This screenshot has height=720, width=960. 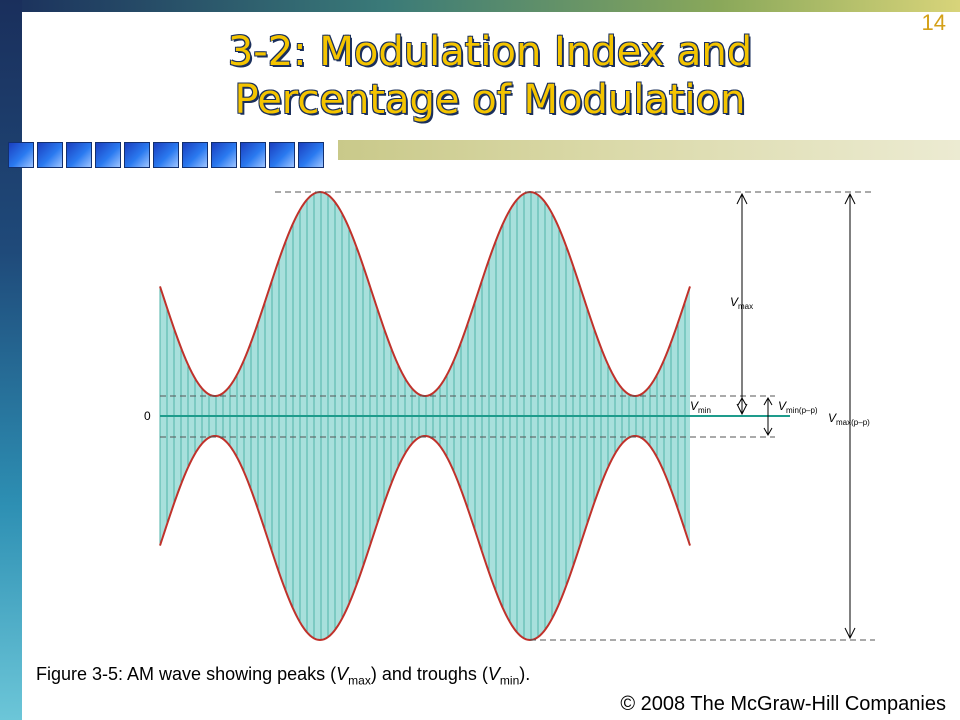 What do you see at coordinates (147, 416) in the screenshot?
I see `zero-label: 0` at bounding box center [147, 416].